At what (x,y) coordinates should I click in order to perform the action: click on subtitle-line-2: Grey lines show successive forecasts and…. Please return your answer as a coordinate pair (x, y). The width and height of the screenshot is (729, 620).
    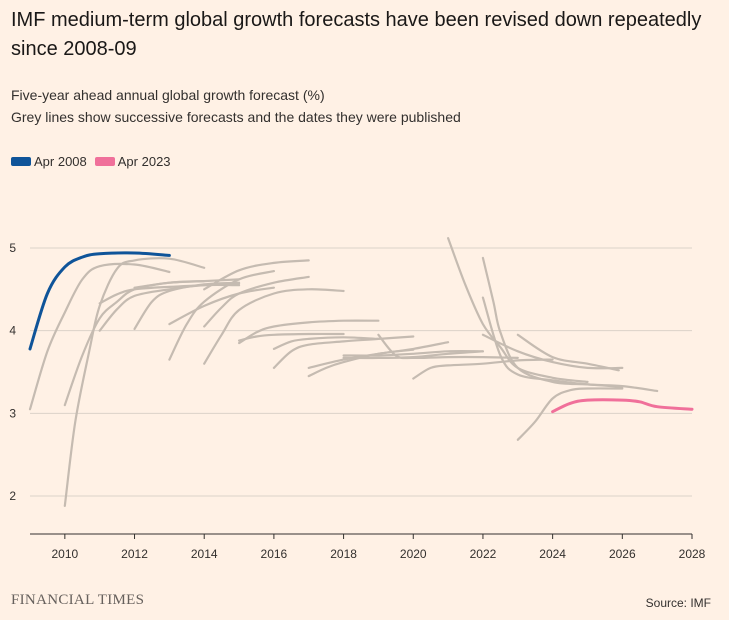
    Looking at the image, I should click on (236, 117).